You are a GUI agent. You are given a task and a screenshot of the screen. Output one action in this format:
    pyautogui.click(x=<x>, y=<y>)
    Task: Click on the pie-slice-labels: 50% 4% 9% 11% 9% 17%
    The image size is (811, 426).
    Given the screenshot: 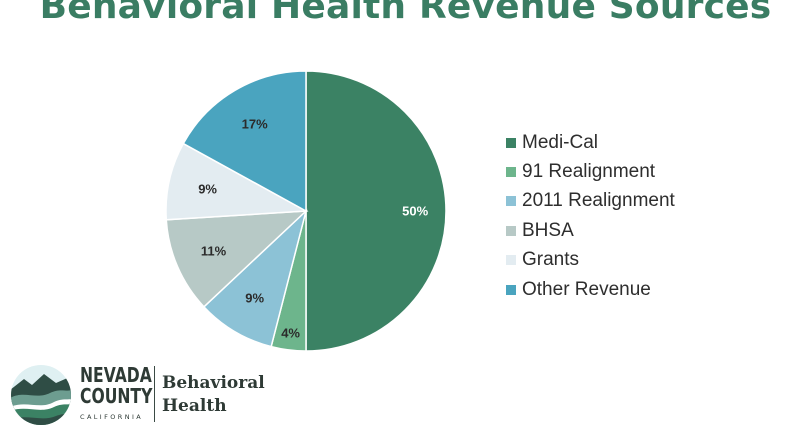 What is the action you would take?
    pyautogui.click(x=313, y=229)
    